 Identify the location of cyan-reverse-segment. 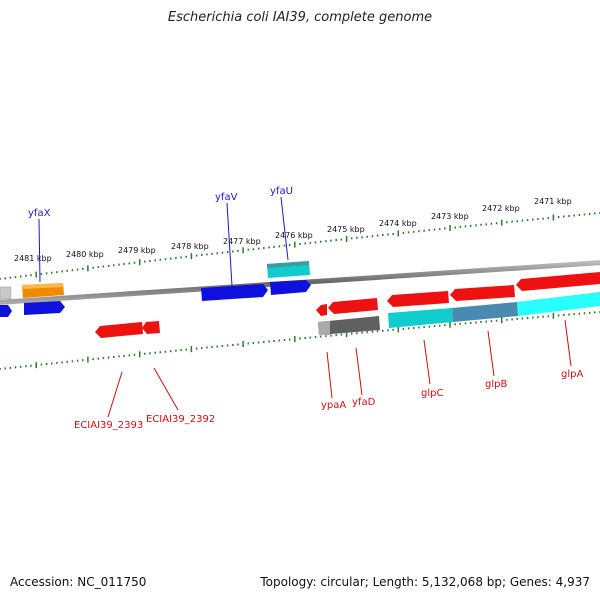
(420, 318).